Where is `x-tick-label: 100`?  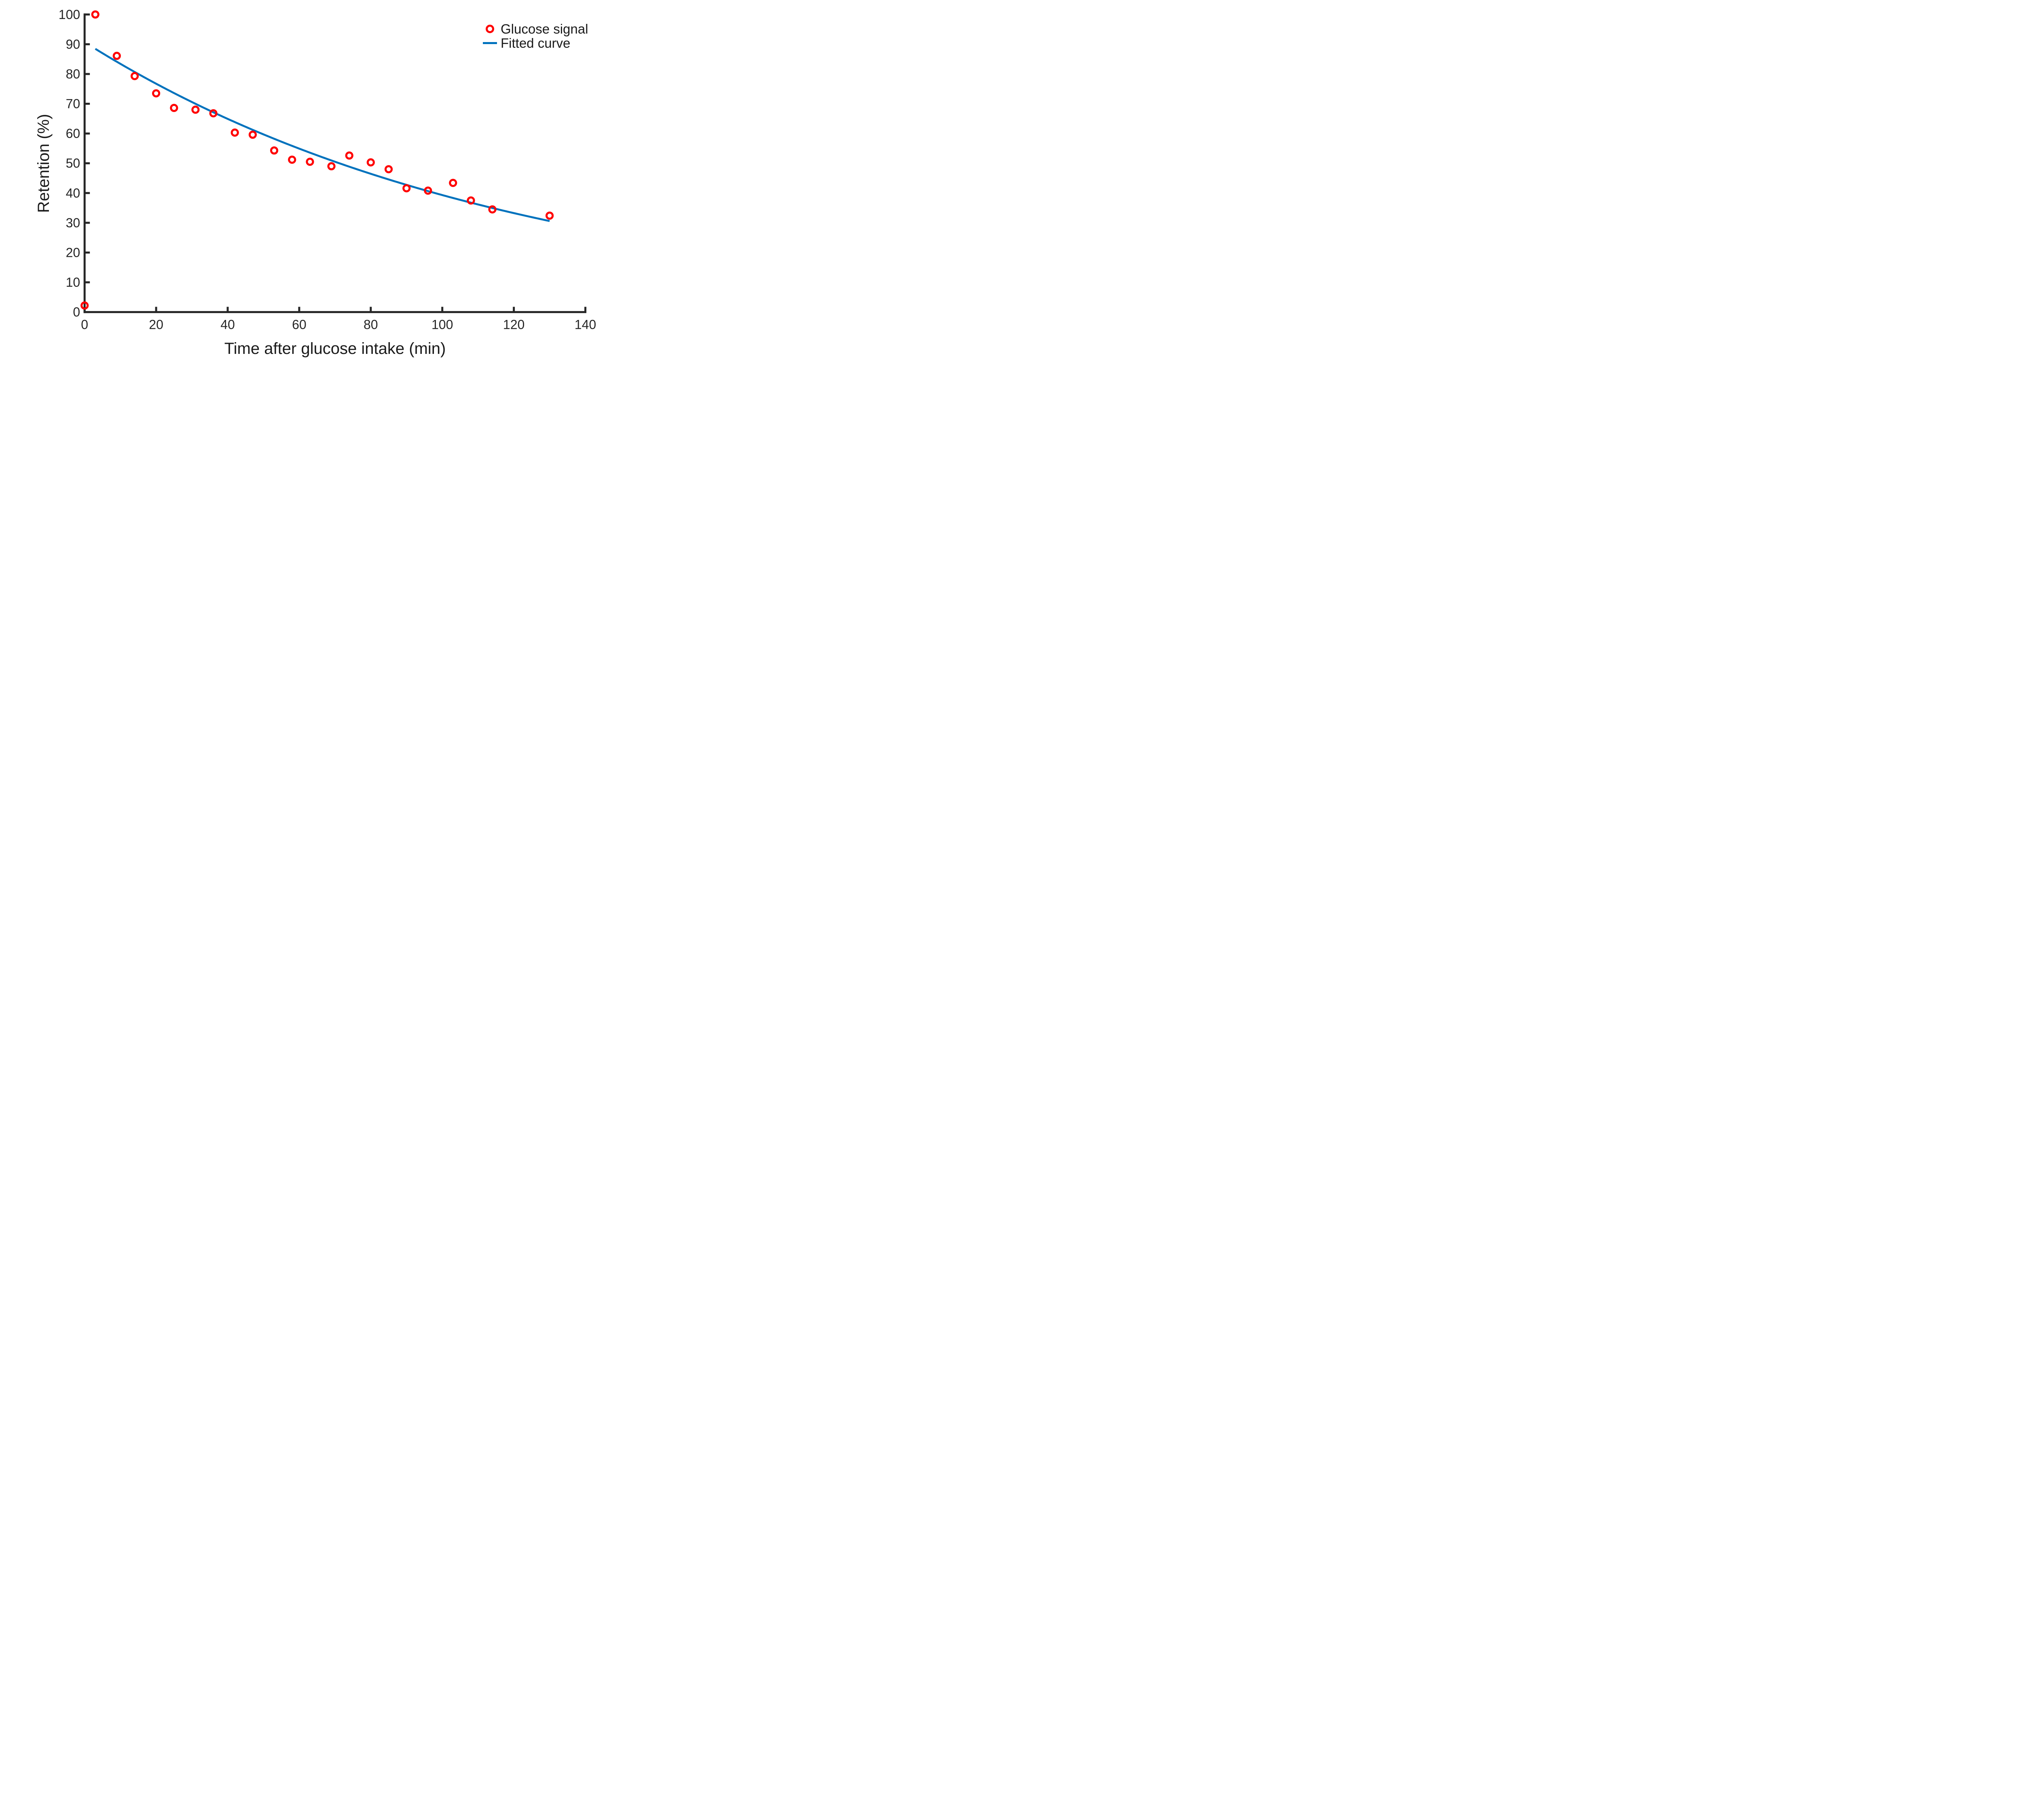 x-tick-label: 100 is located at coordinates (442, 324).